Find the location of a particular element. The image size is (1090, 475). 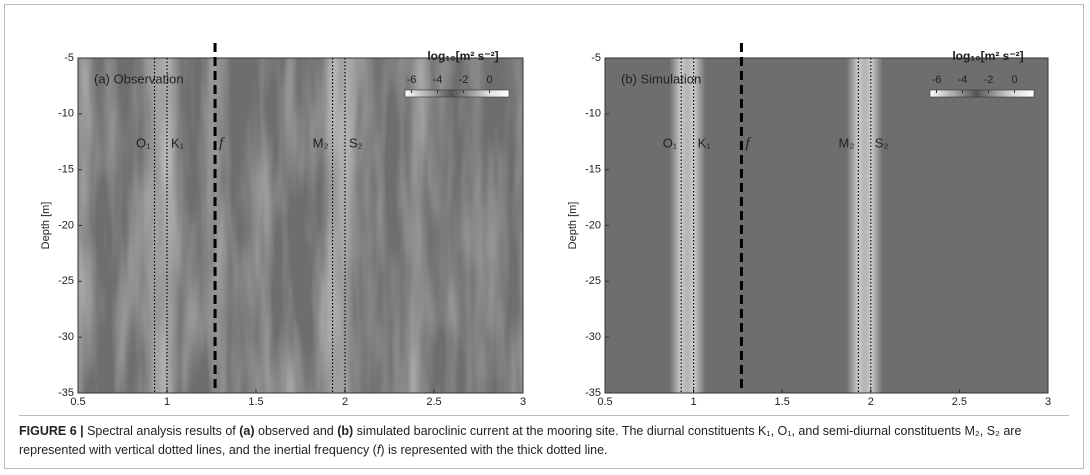

caption-text: FIGURE 6 | is located at coordinates (51, 431).